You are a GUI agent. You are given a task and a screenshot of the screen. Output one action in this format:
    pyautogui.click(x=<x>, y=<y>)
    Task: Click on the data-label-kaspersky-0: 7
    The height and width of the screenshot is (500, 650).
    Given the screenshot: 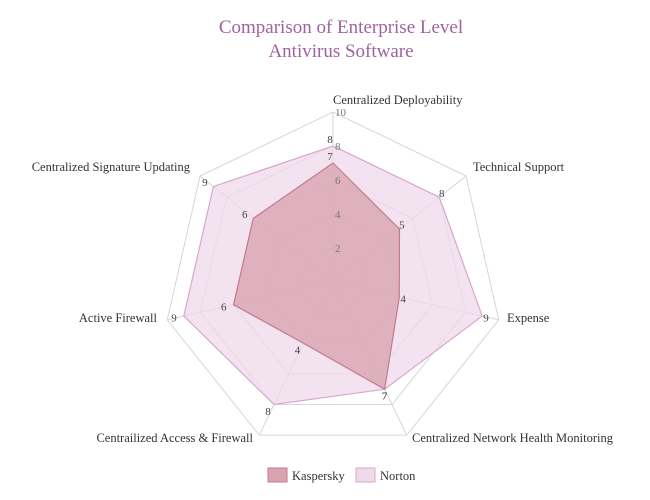 What is the action you would take?
    pyautogui.click(x=330, y=157)
    